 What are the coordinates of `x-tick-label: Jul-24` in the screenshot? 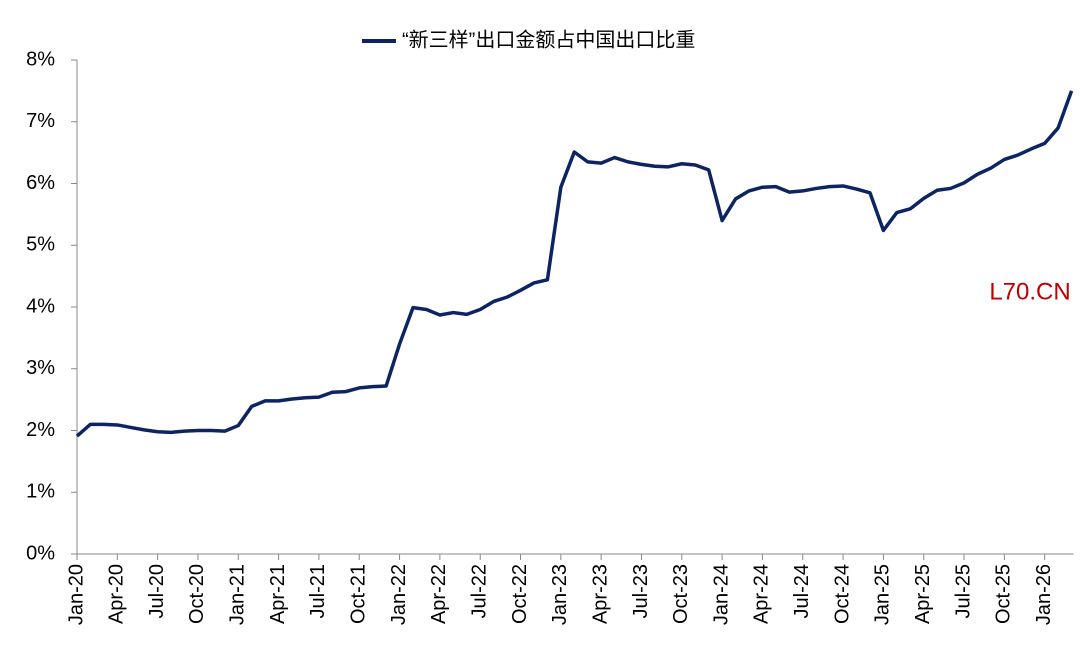 It's located at (802, 591).